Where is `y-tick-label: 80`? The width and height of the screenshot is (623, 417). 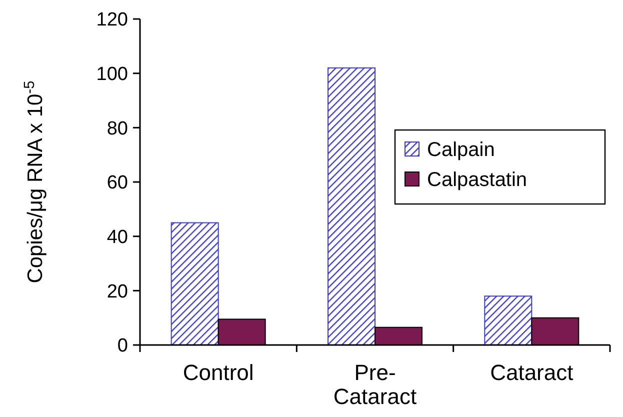
y-tick-label: 80 is located at coordinates (117, 129).